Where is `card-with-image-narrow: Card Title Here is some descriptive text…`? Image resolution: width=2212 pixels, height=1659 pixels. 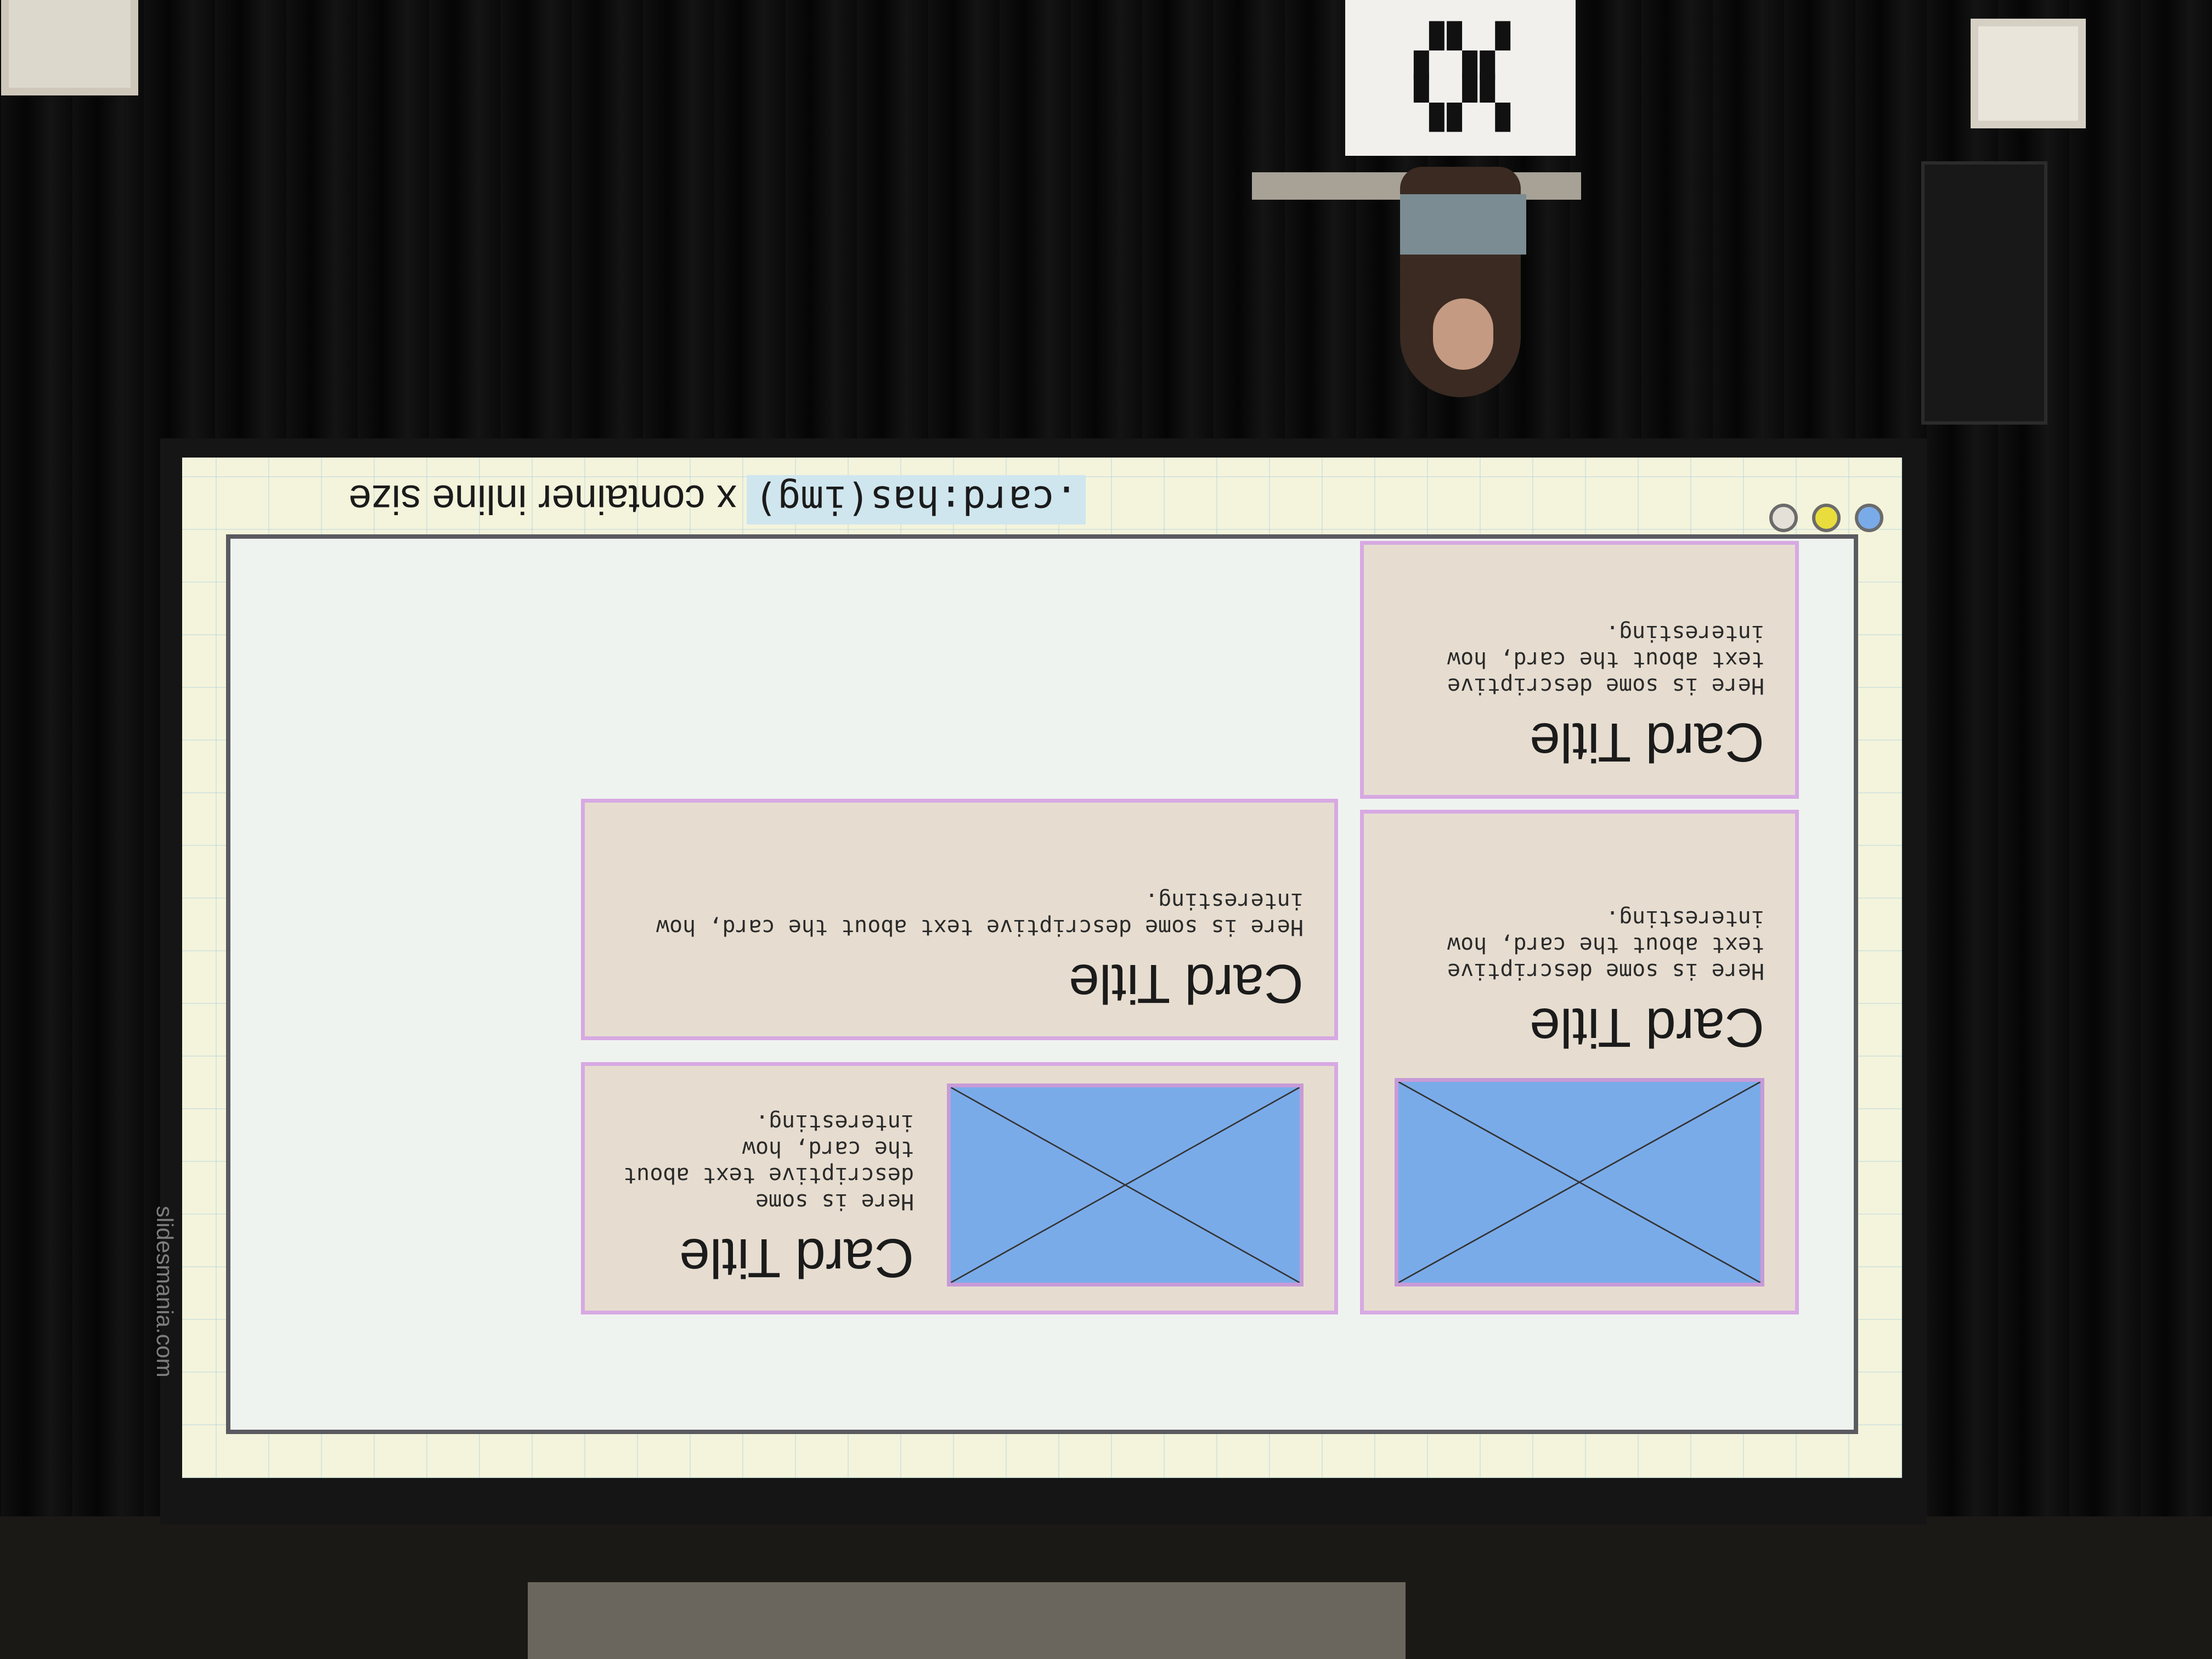
card-with-image-narrow: Card Title Here is some descriptive text… is located at coordinates (1579, 1062).